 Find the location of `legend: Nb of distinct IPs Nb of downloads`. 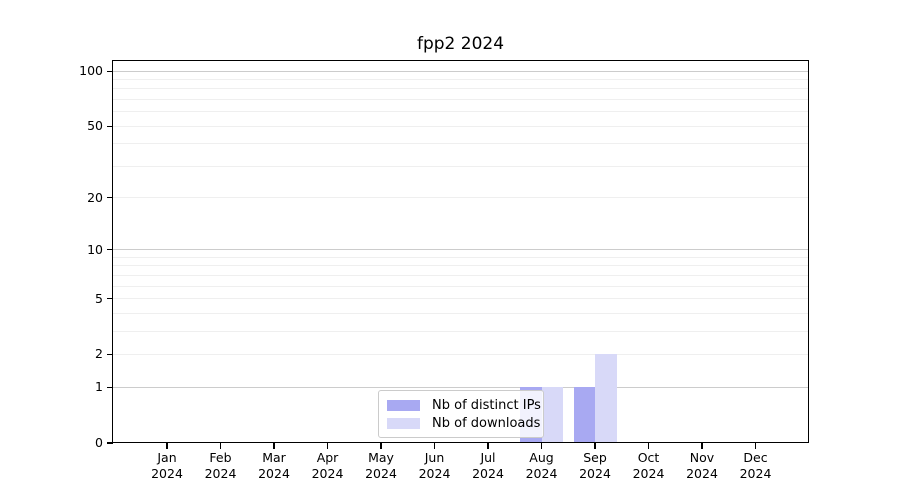

legend: Nb of distinct IPs Nb of downloads is located at coordinates (461, 414).